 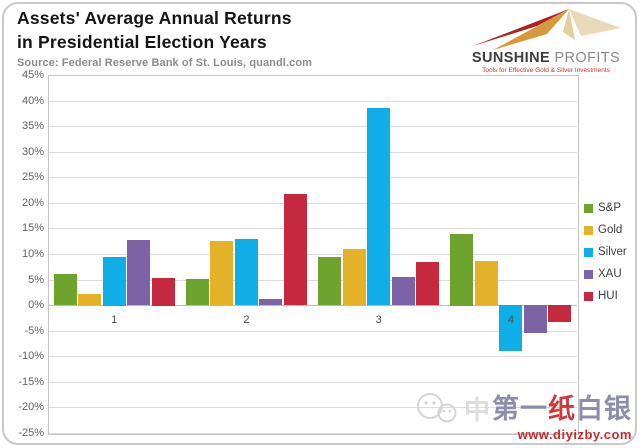 I want to click on watermark-part1: 第一, so click(x=520, y=408).